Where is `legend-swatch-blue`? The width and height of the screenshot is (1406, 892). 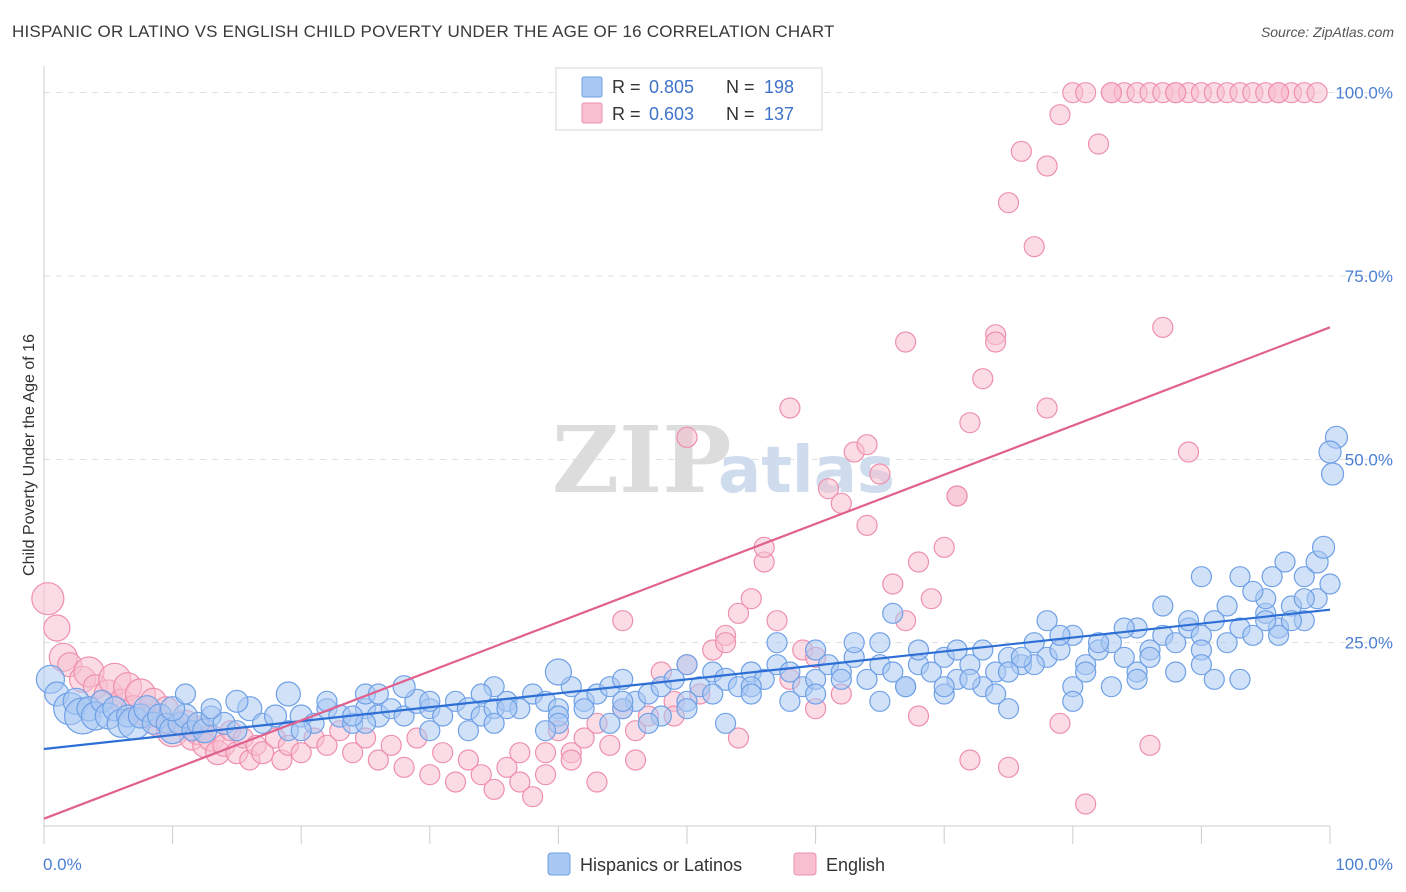
legend-swatch-blue is located at coordinates (592, 87).